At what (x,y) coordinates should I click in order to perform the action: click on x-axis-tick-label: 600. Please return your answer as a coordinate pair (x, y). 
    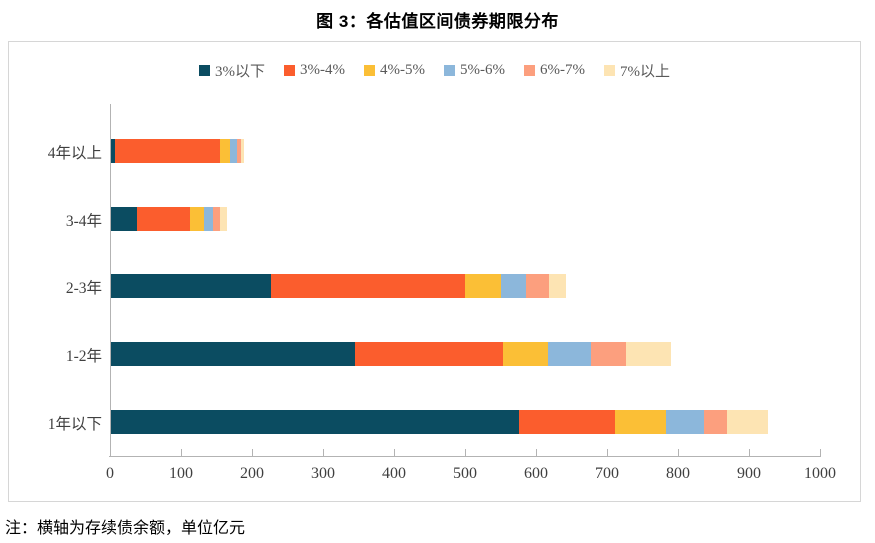
    Looking at the image, I should click on (536, 473).